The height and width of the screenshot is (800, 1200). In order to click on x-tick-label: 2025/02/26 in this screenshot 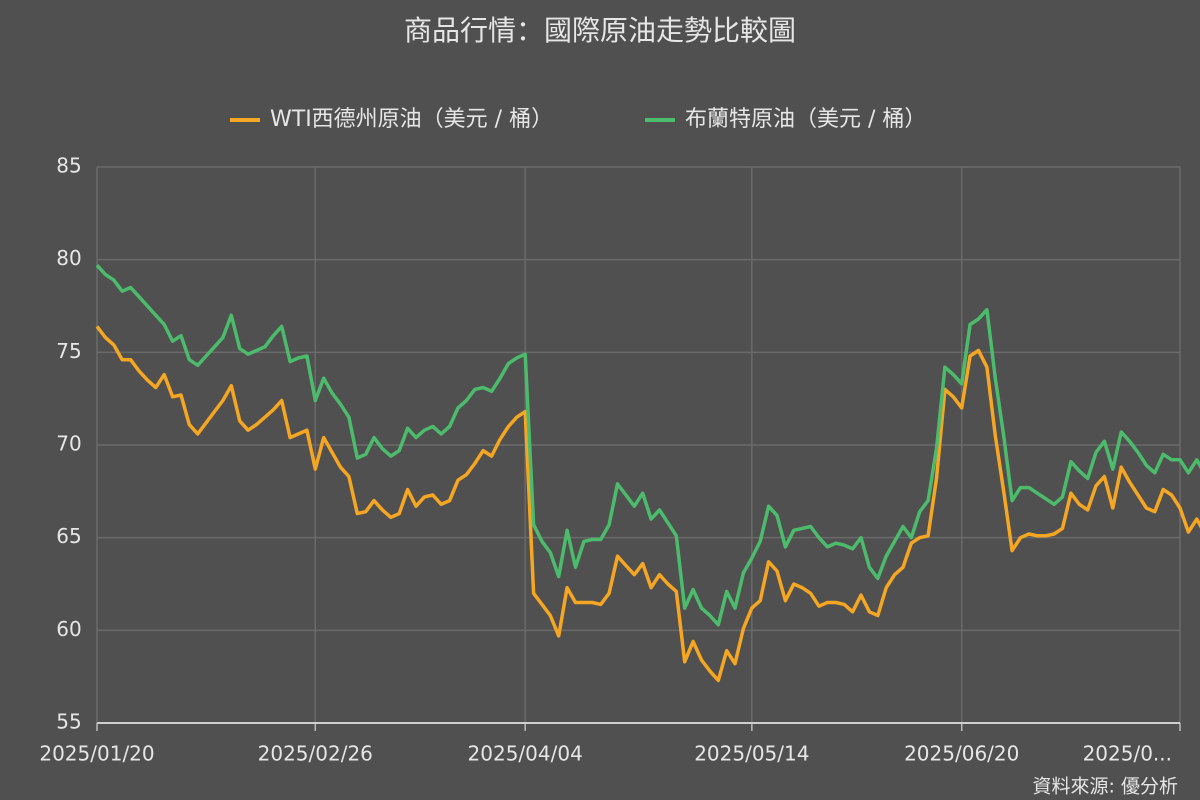, I will do `click(315, 754)`.